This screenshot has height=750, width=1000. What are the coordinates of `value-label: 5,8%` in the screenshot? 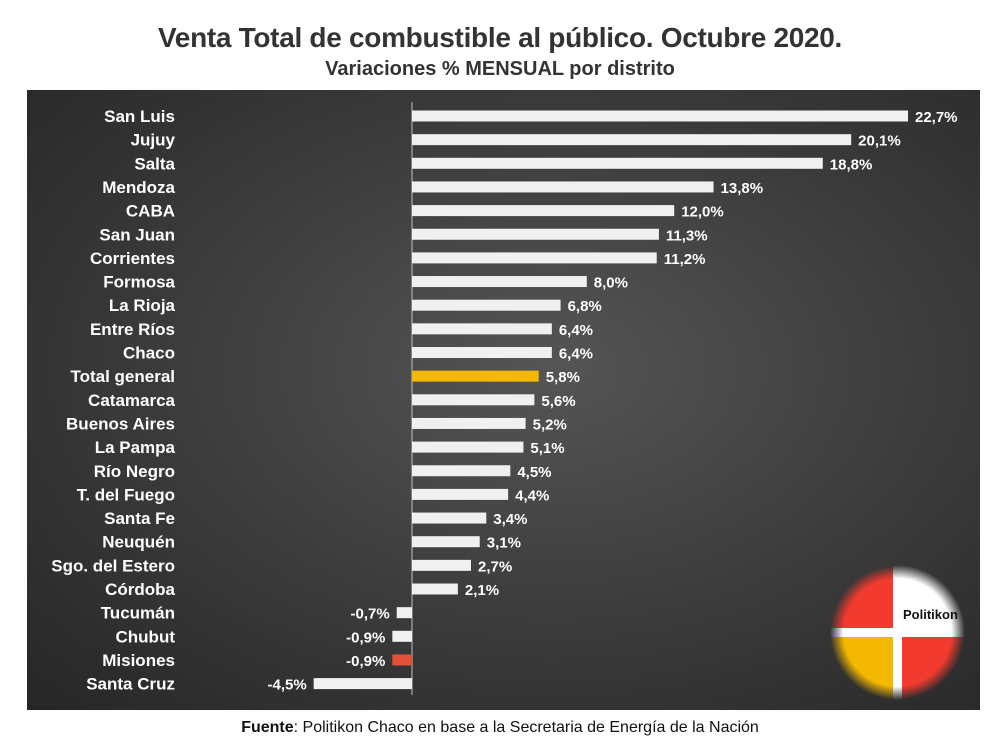 It's located at (563, 377).